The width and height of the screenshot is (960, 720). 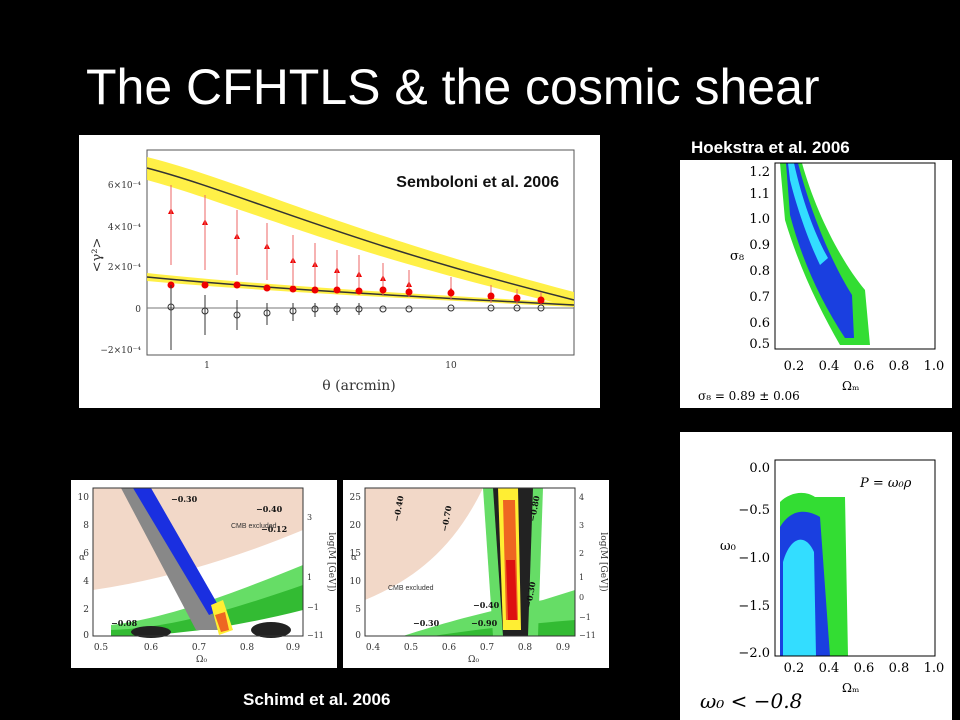 What do you see at coordinates (86, 554) in the screenshot?
I see `ytick-6: 6` at bounding box center [86, 554].